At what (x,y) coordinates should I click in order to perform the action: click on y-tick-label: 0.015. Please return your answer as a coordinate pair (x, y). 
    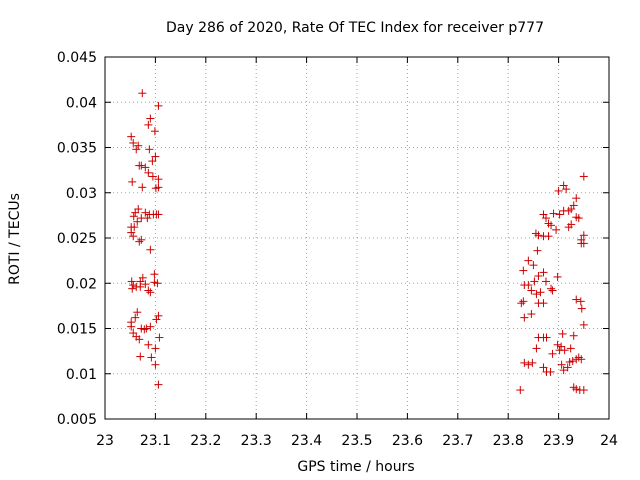
    Looking at the image, I should click on (77, 330).